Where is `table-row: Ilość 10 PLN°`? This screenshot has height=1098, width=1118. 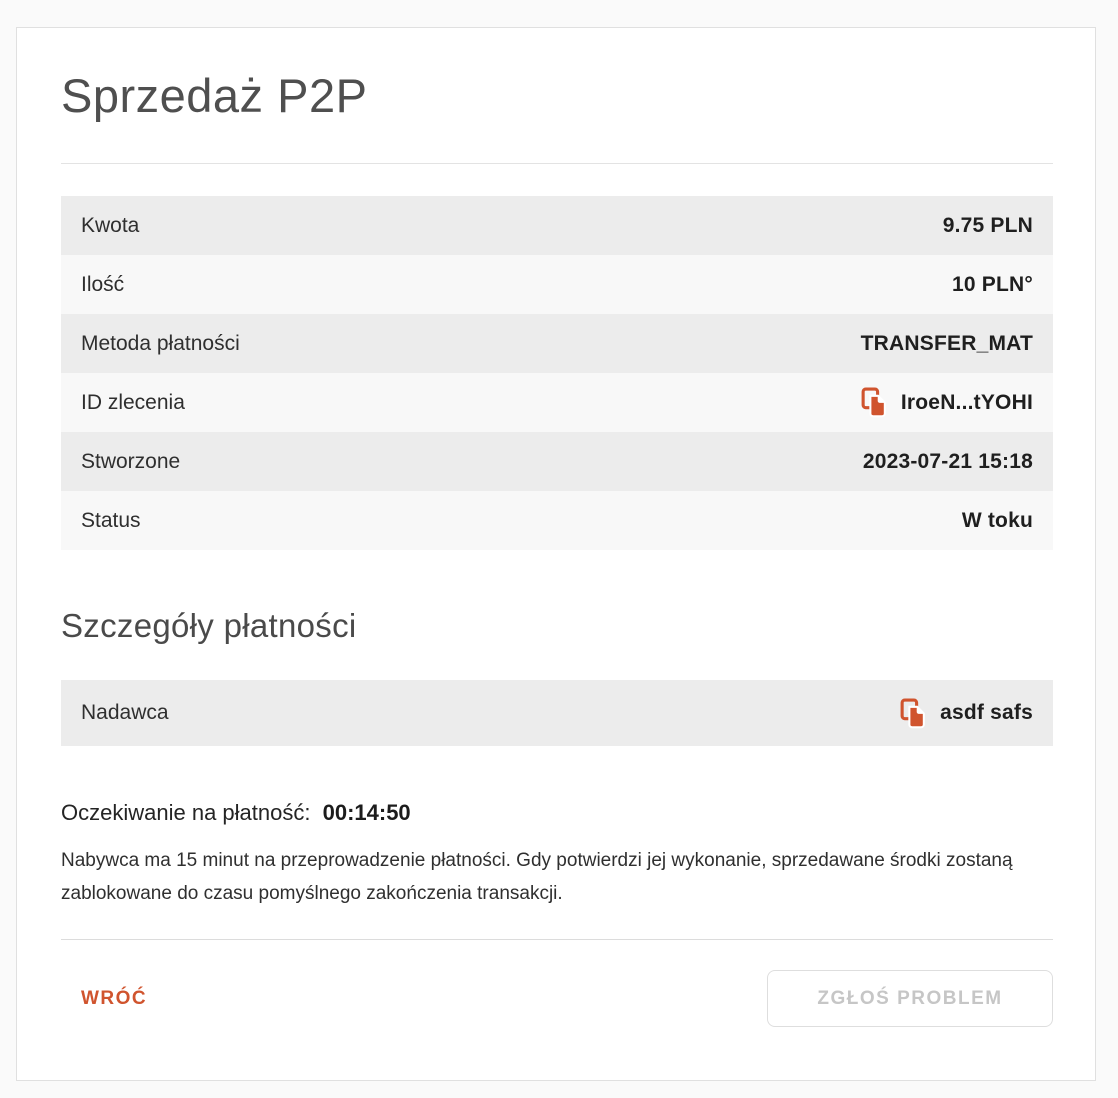 table-row: Ilość 10 PLN° is located at coordinates (557, 284).